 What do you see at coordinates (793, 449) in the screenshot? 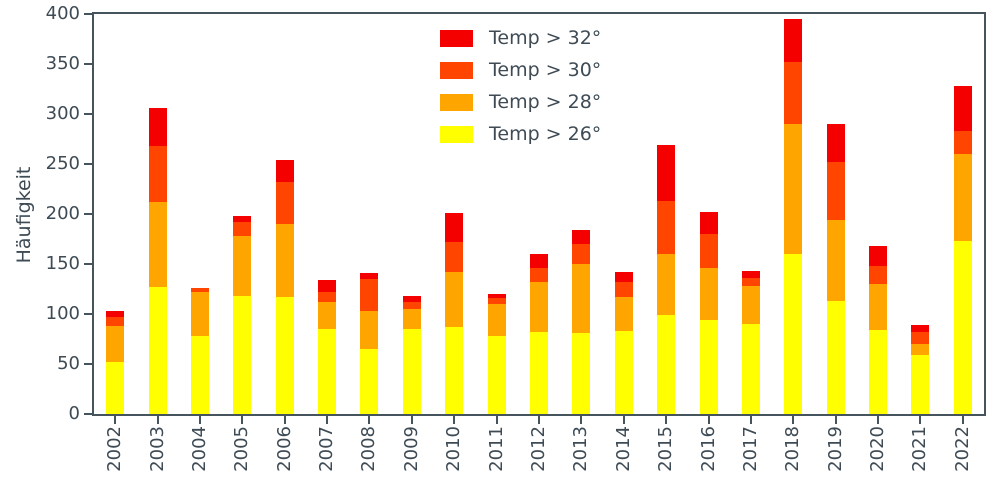
I see `x-tick-label: 2018` at bounding box center [793, 449].